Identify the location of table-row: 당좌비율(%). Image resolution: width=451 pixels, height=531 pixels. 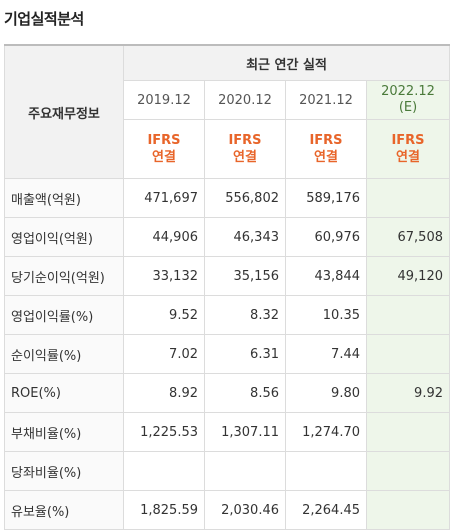
(227, 471).